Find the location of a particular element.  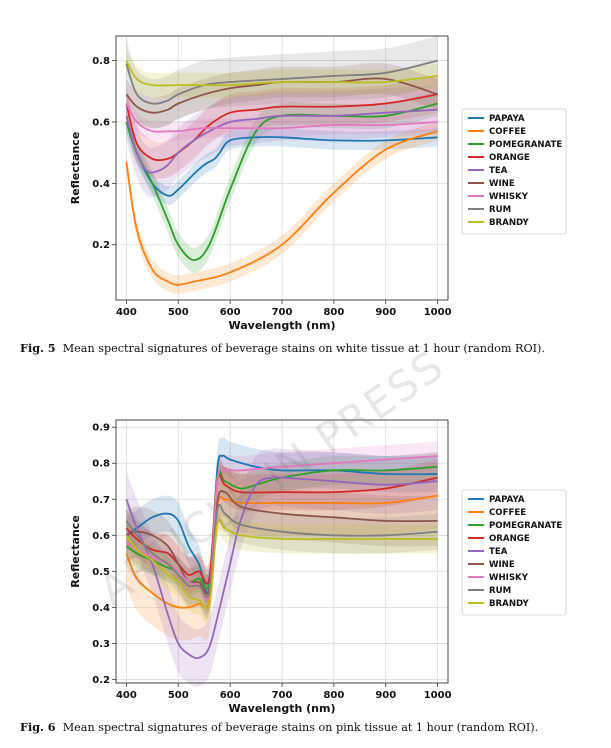

caption-label: Fig. 5 is located at coordinates (38, 348).